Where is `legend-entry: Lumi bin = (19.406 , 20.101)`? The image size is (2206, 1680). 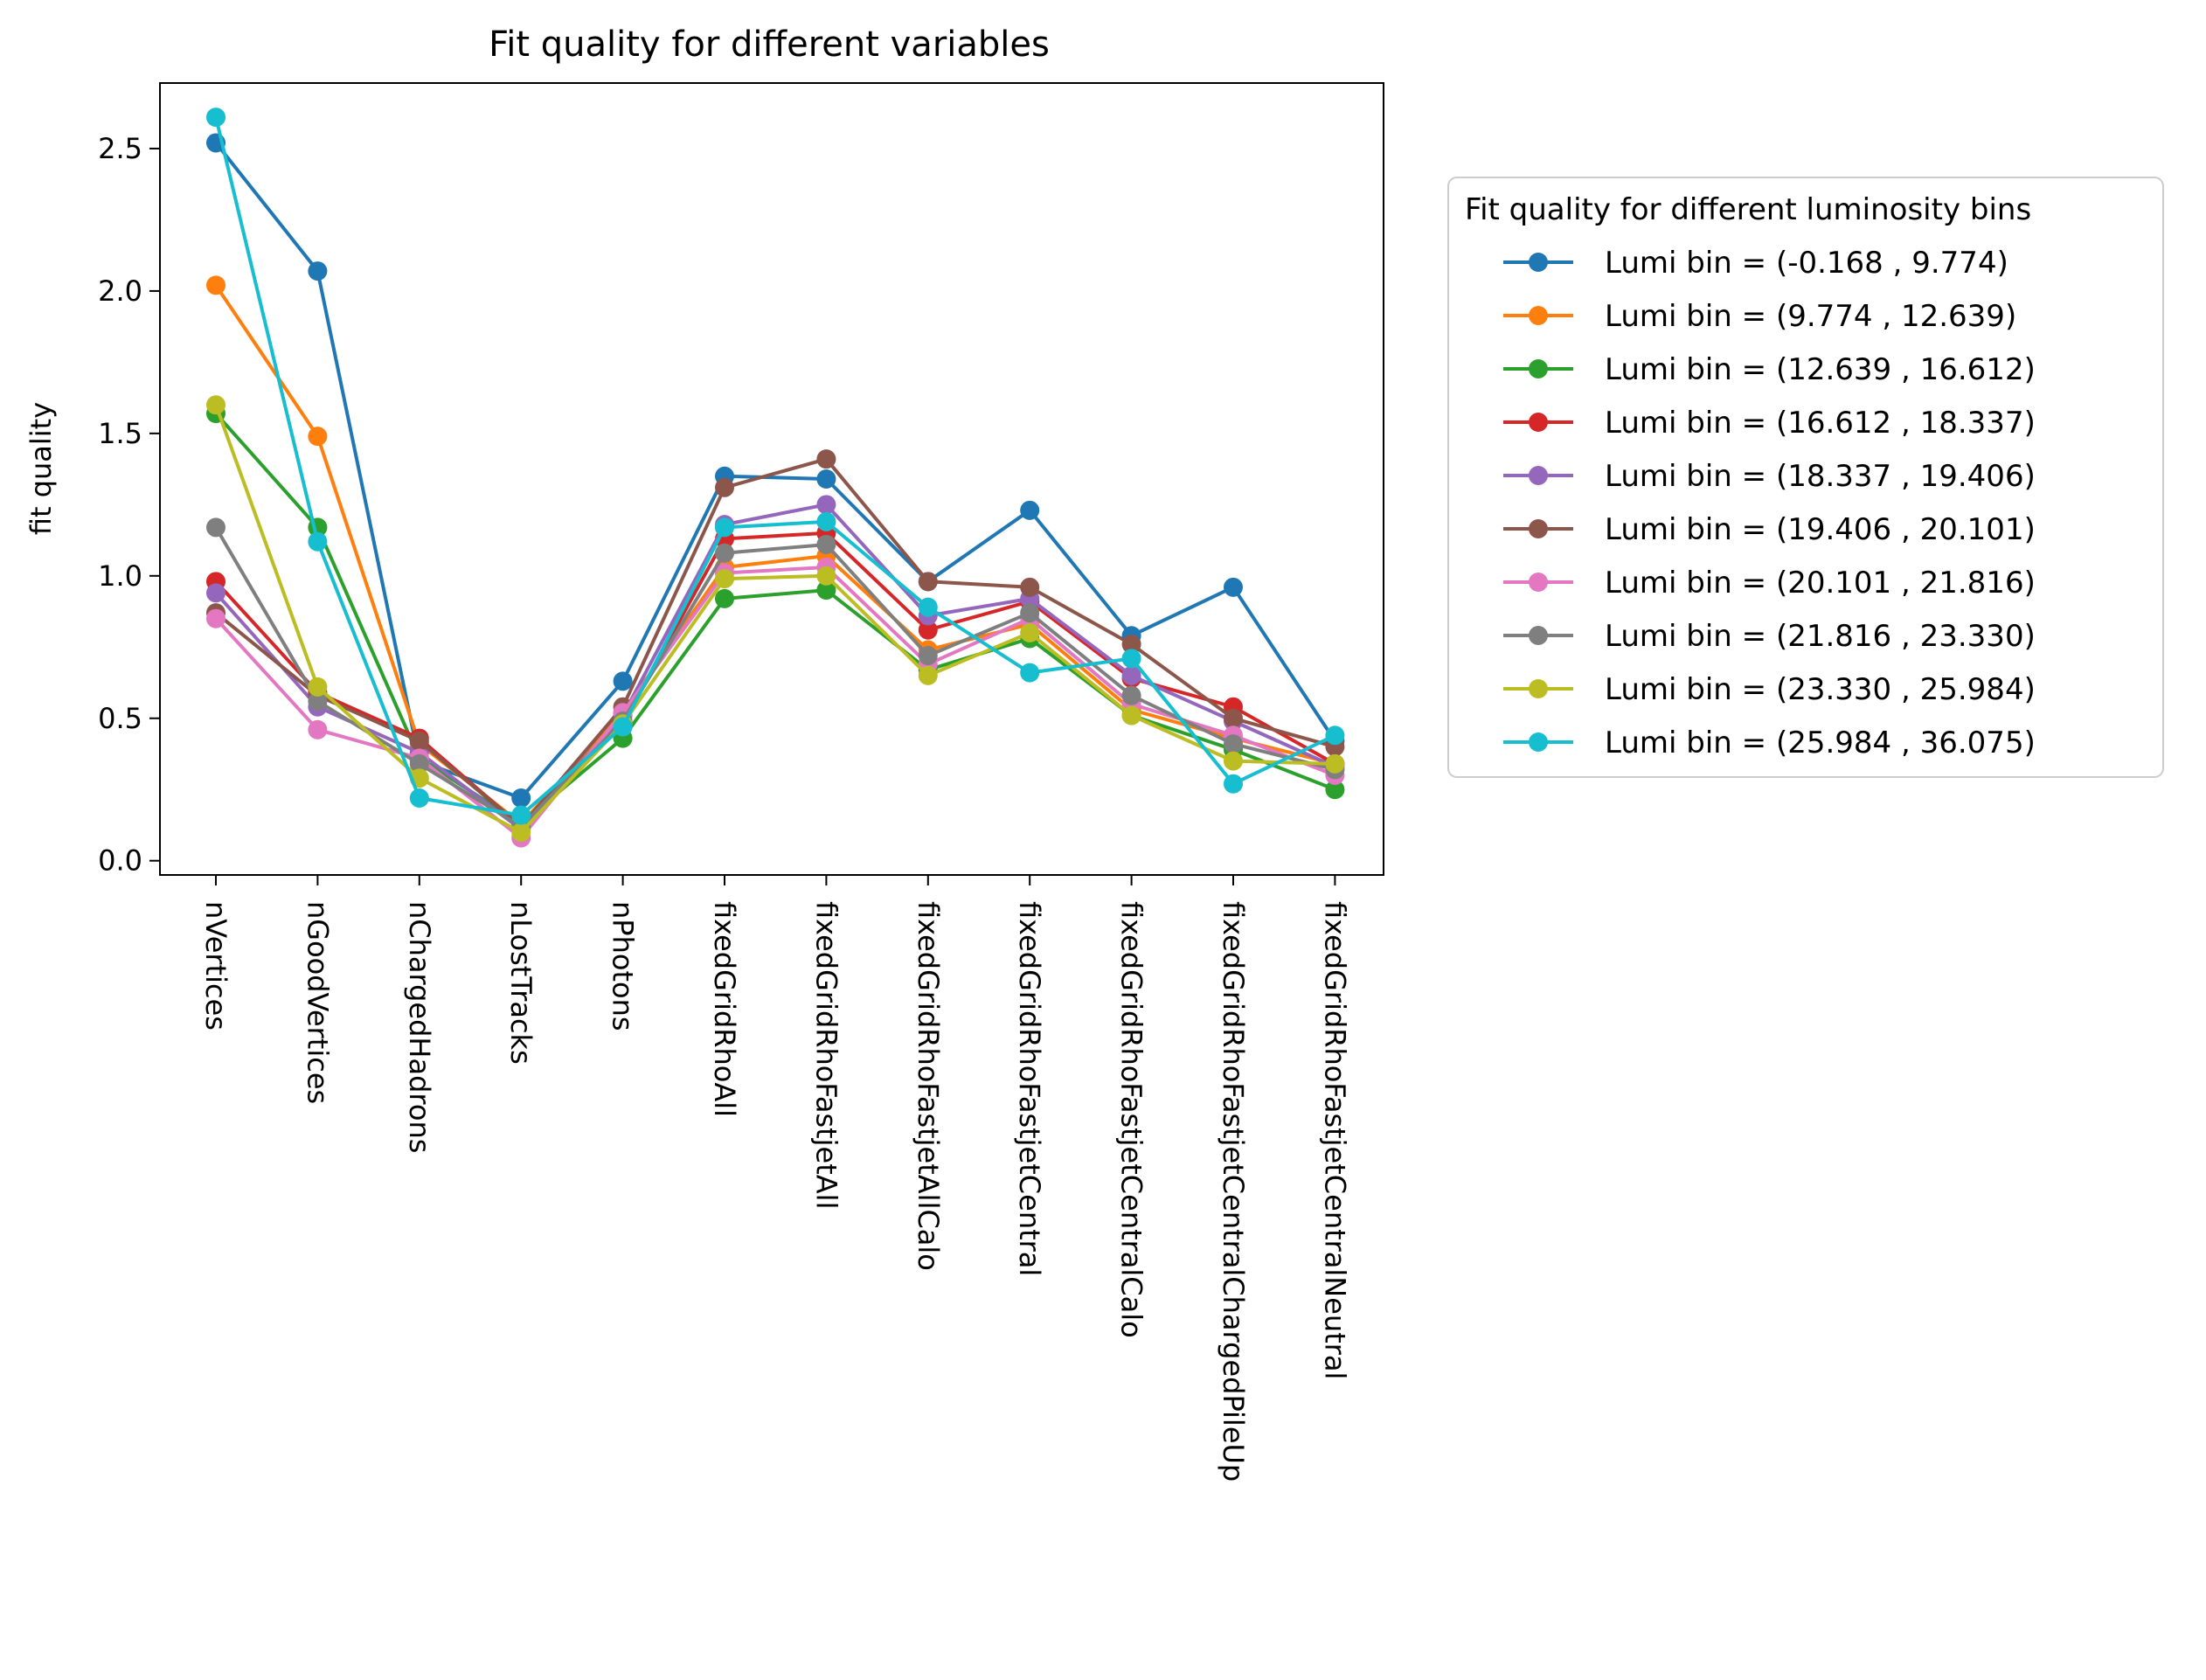
legend-entry: Lumi bin = (19.406 , 20.101) is located at coordinates (1769, 529).